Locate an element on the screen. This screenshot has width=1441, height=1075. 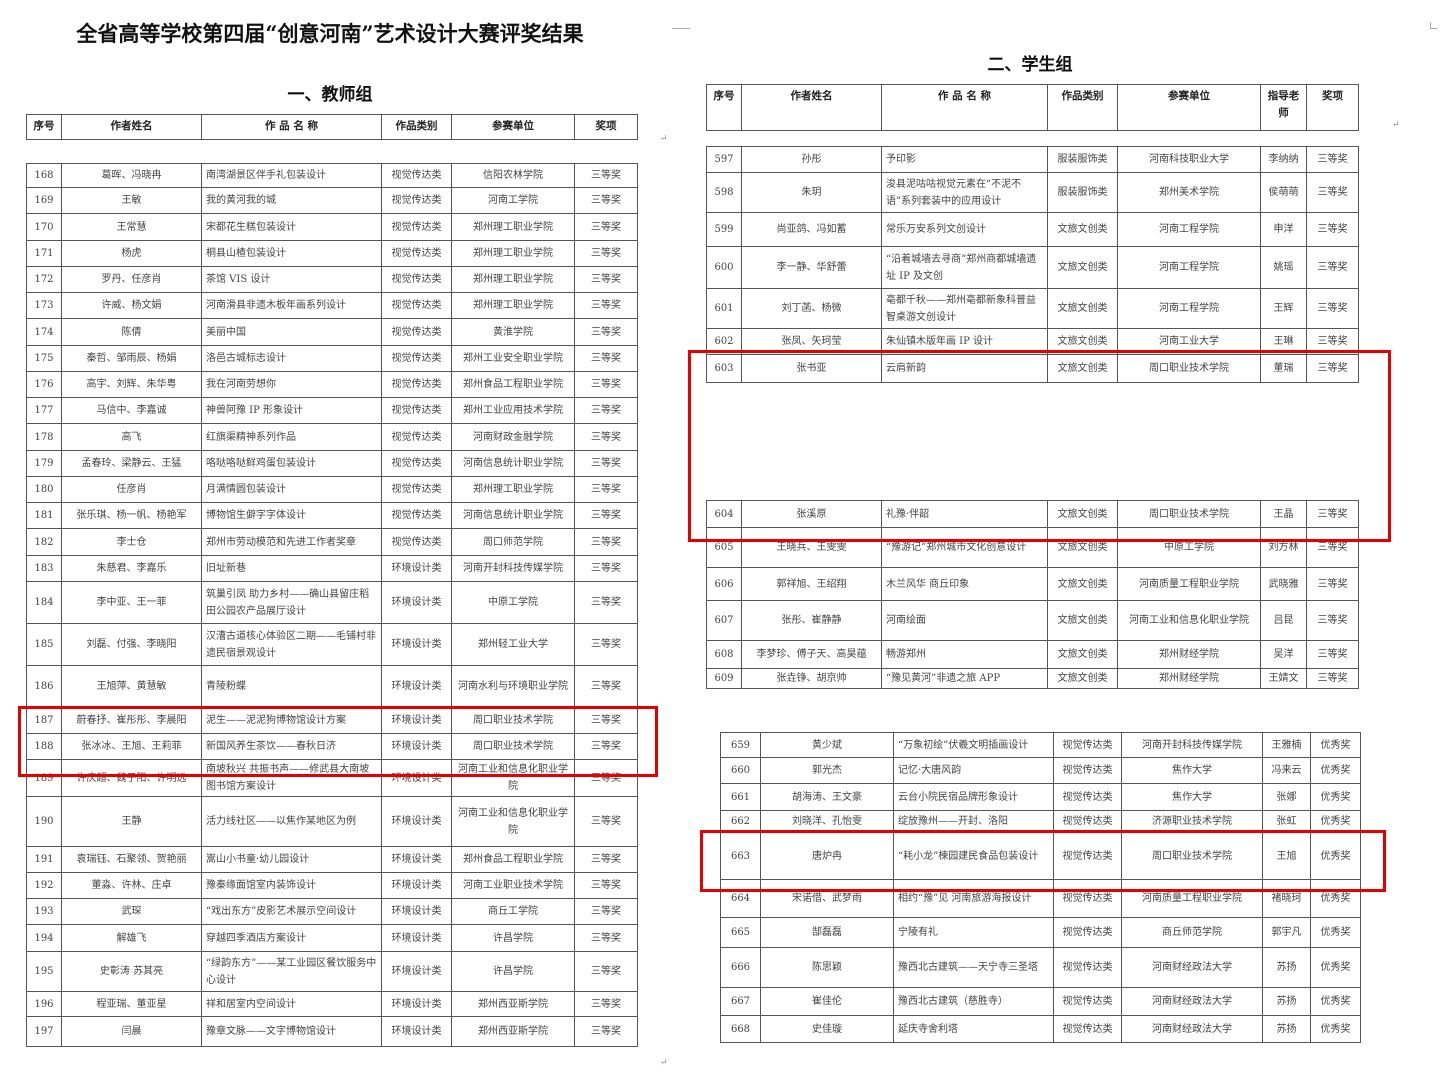
cell-authors: 郭光杰 is located at coordinates (827, 770).